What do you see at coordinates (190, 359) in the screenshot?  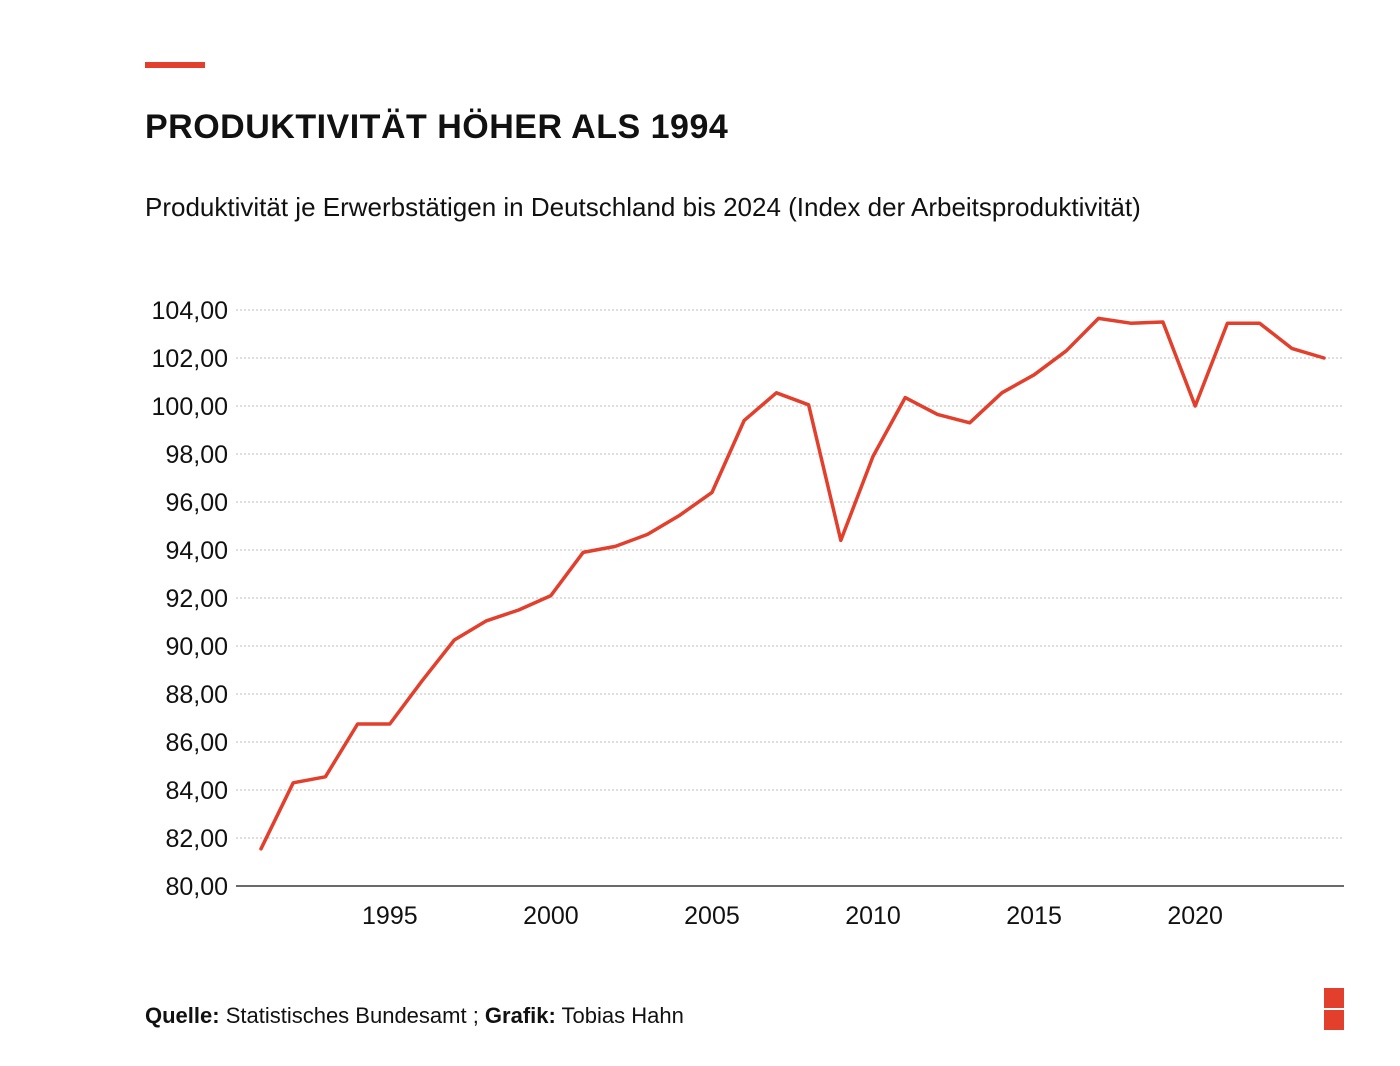 I see `y-tick-label: 102,00` at bounding box center [190, 359].